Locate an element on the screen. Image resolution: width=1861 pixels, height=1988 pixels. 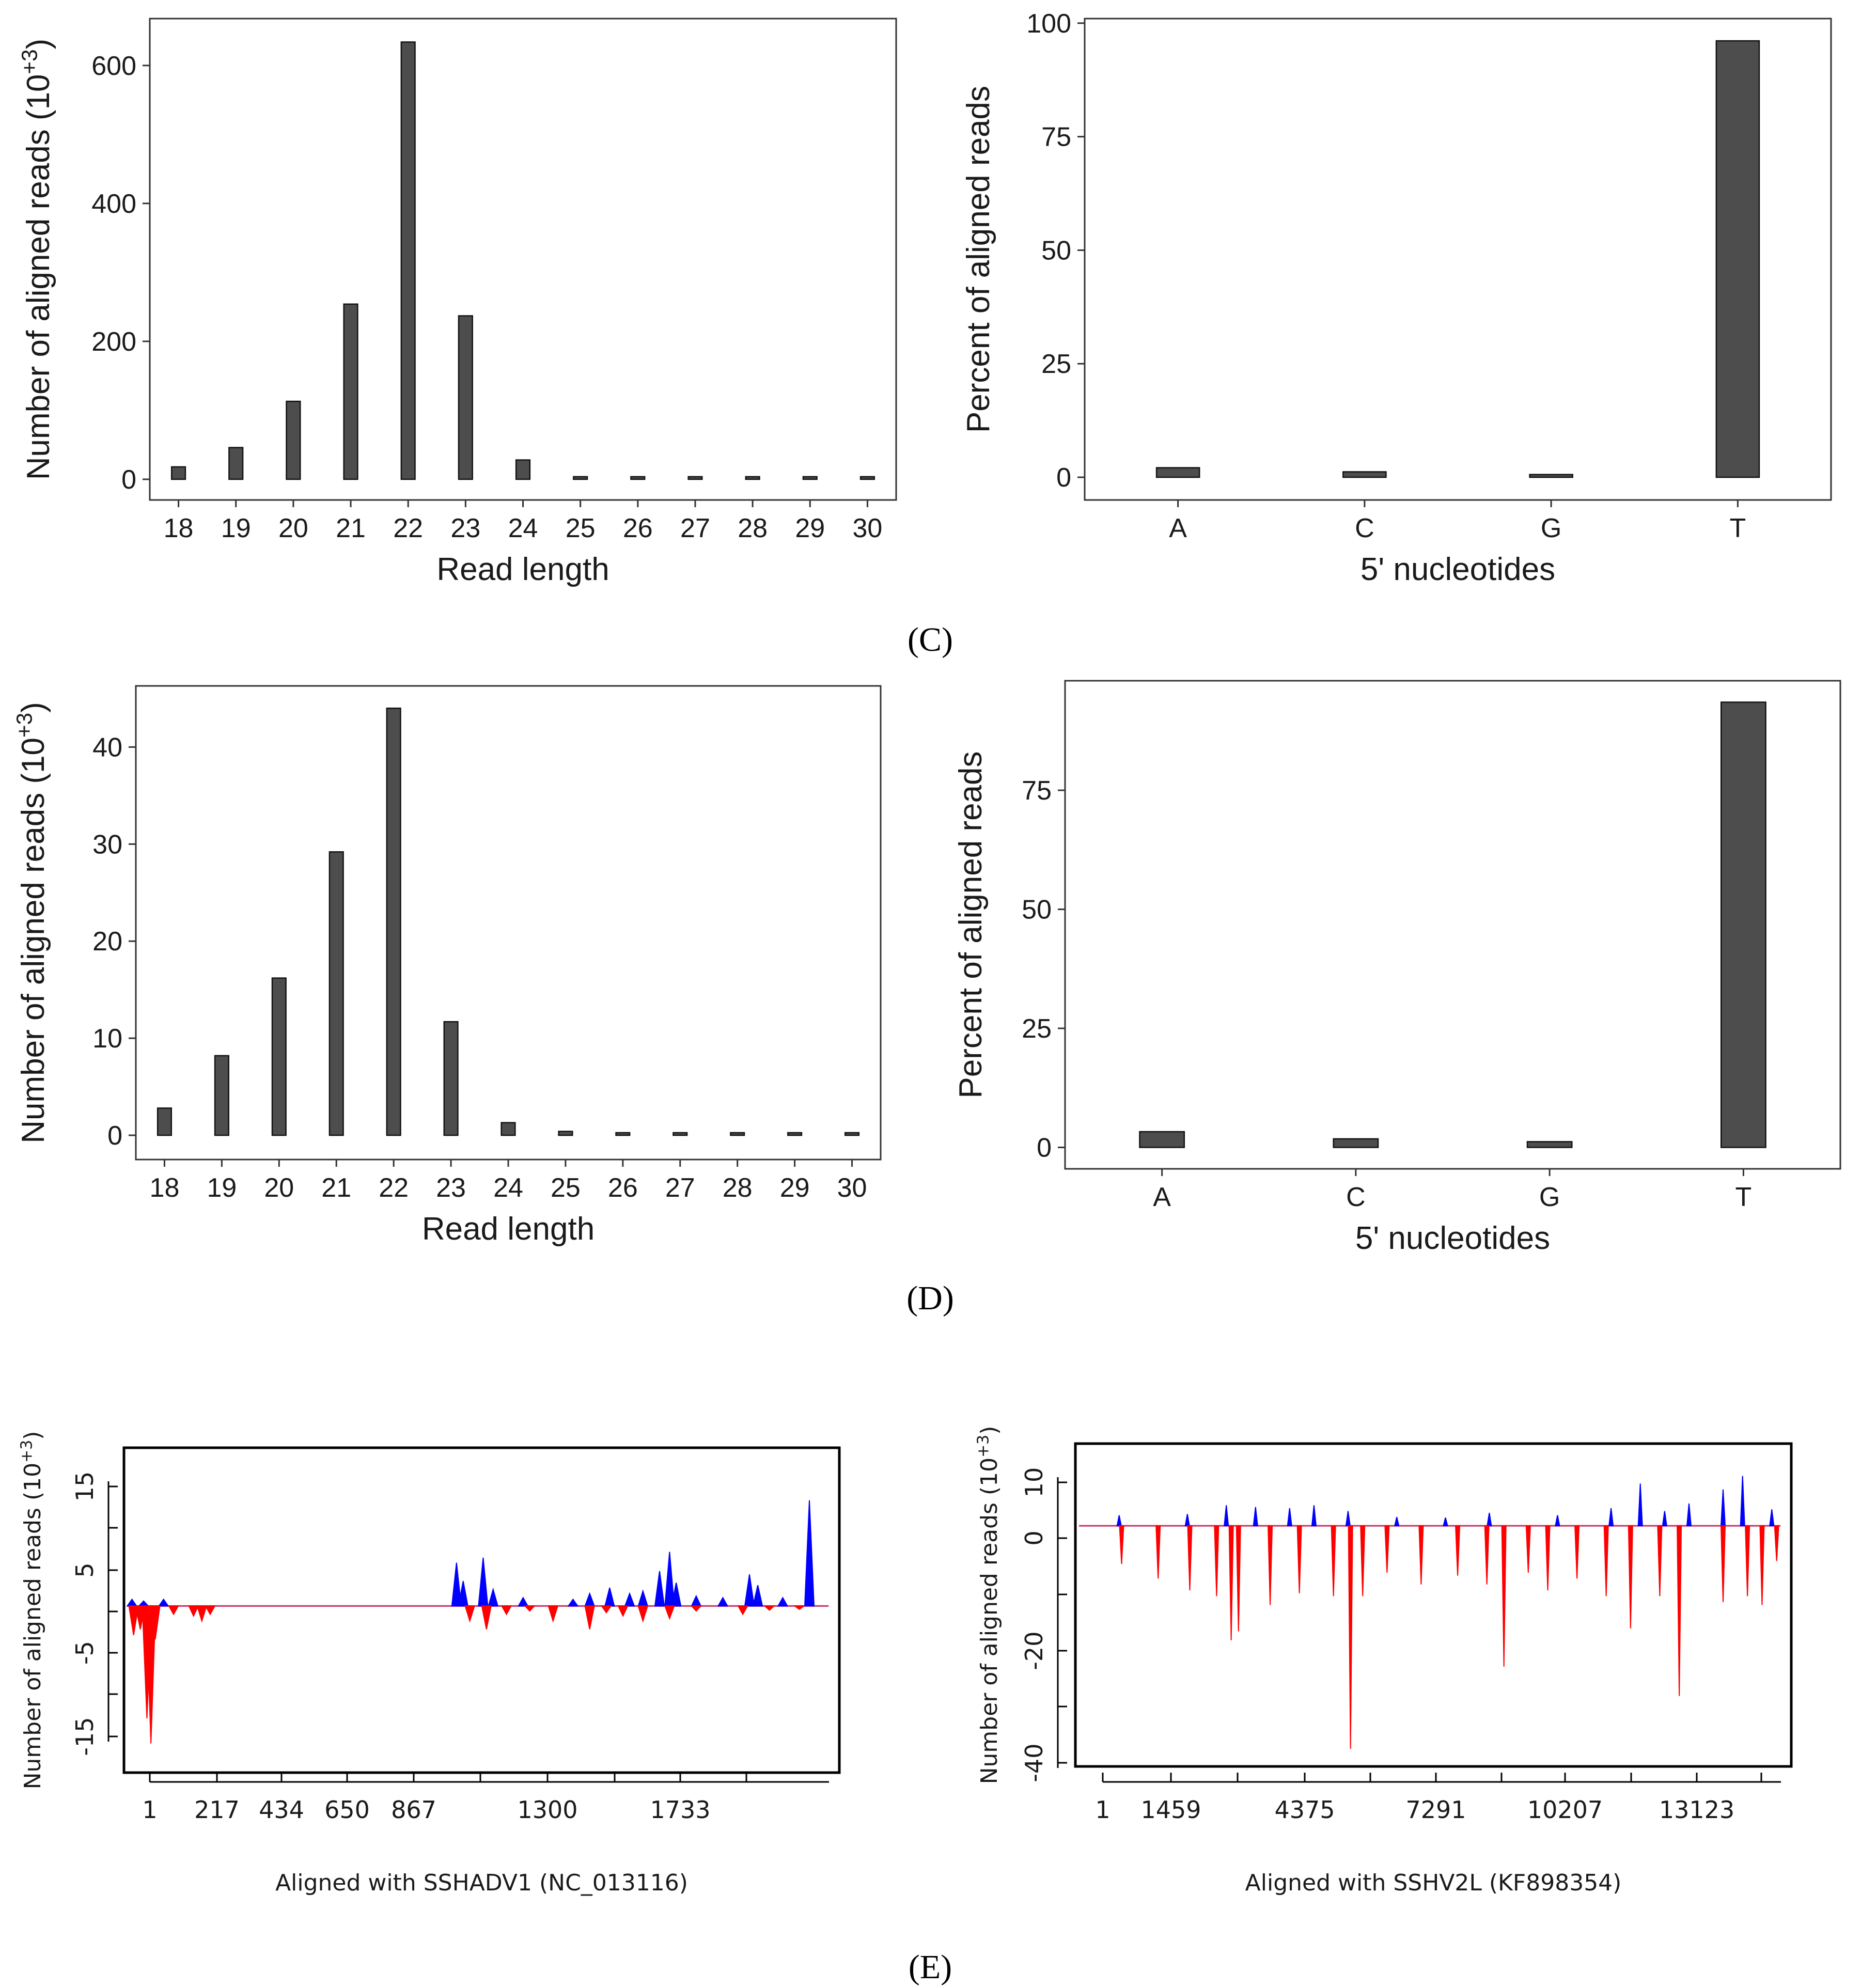
bar-A is located at coordinates (1177, 472).